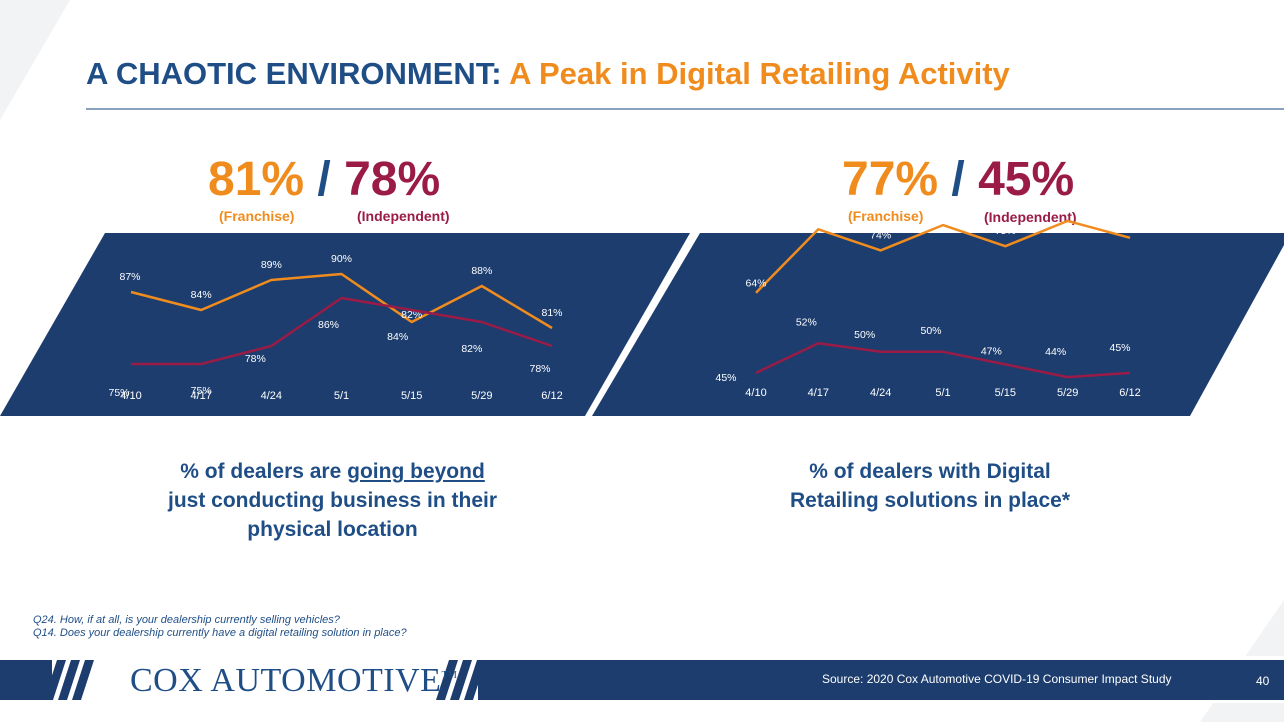  I want to click on left-independent-label-6: 78%, so click(539, 369).